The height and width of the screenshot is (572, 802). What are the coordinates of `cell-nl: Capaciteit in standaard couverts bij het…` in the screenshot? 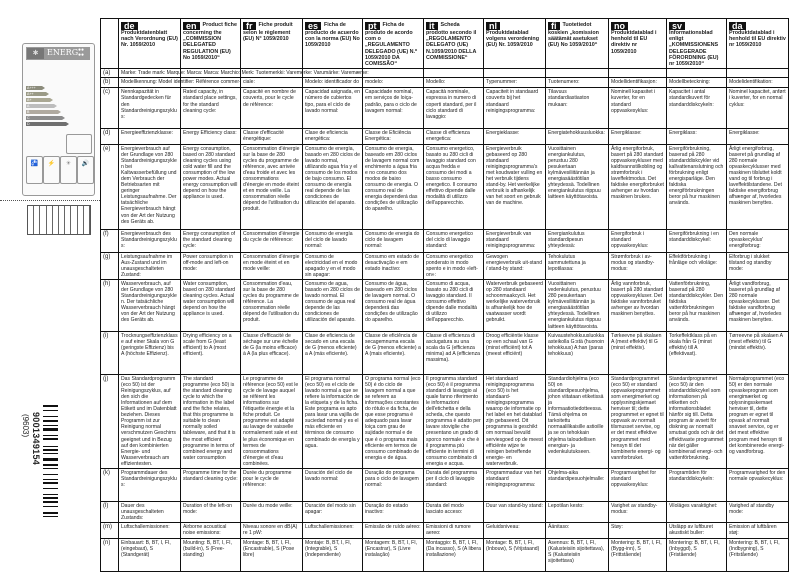 It's located at (514, 108).